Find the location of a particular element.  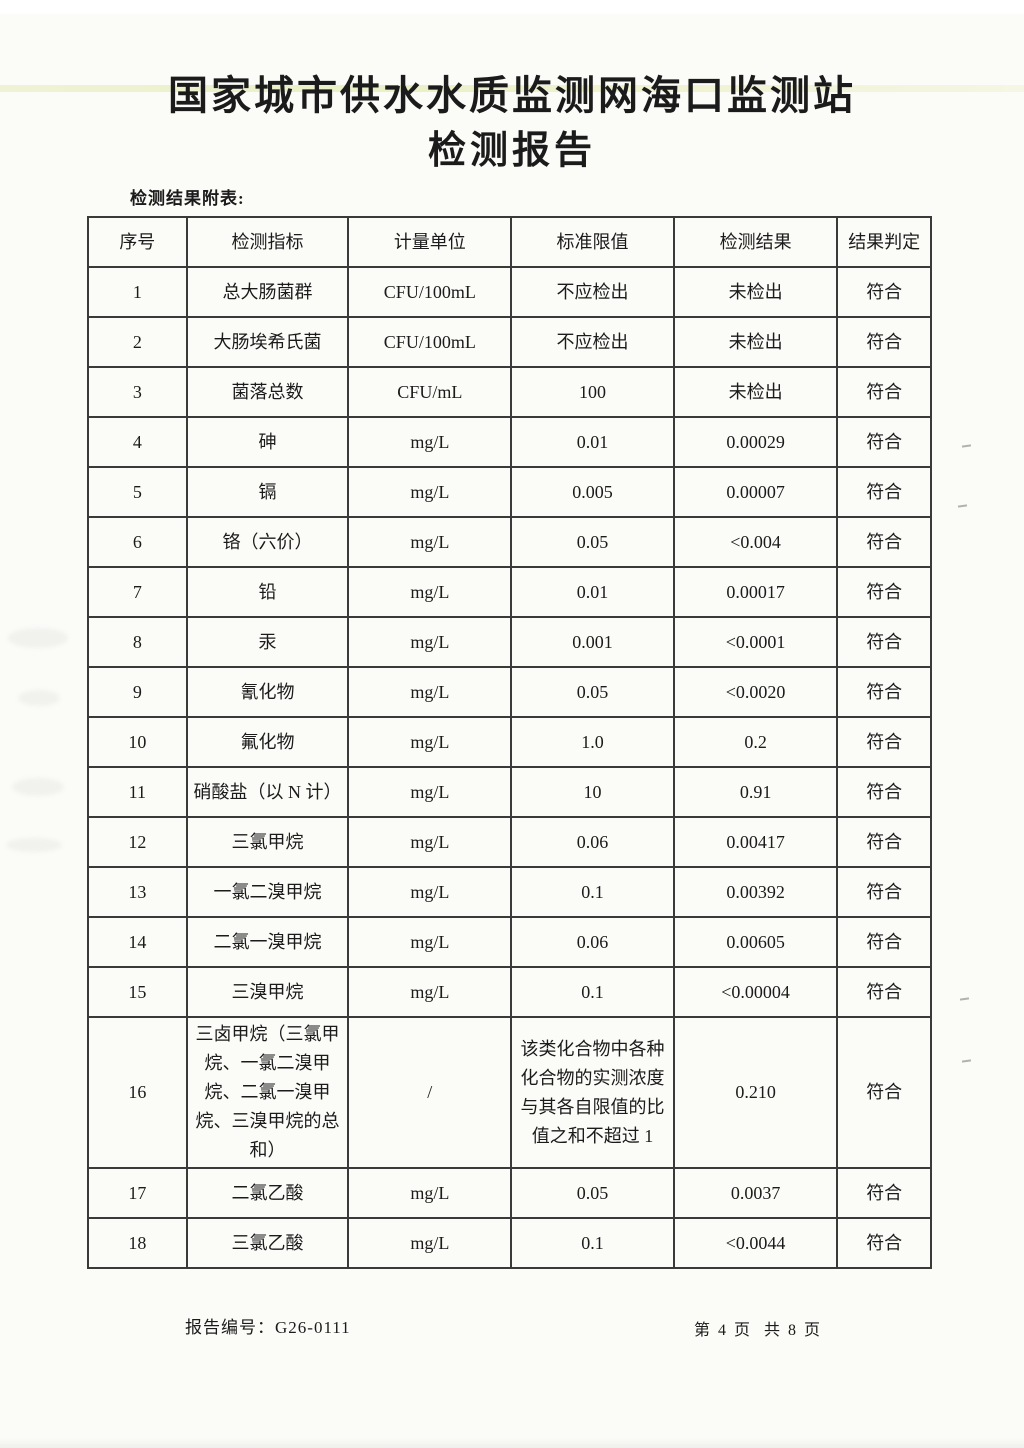

table-row: 13 一氯二溴甲烷 mg/L 0.1 0.00392 符合 is located at coordinates (509, 892).